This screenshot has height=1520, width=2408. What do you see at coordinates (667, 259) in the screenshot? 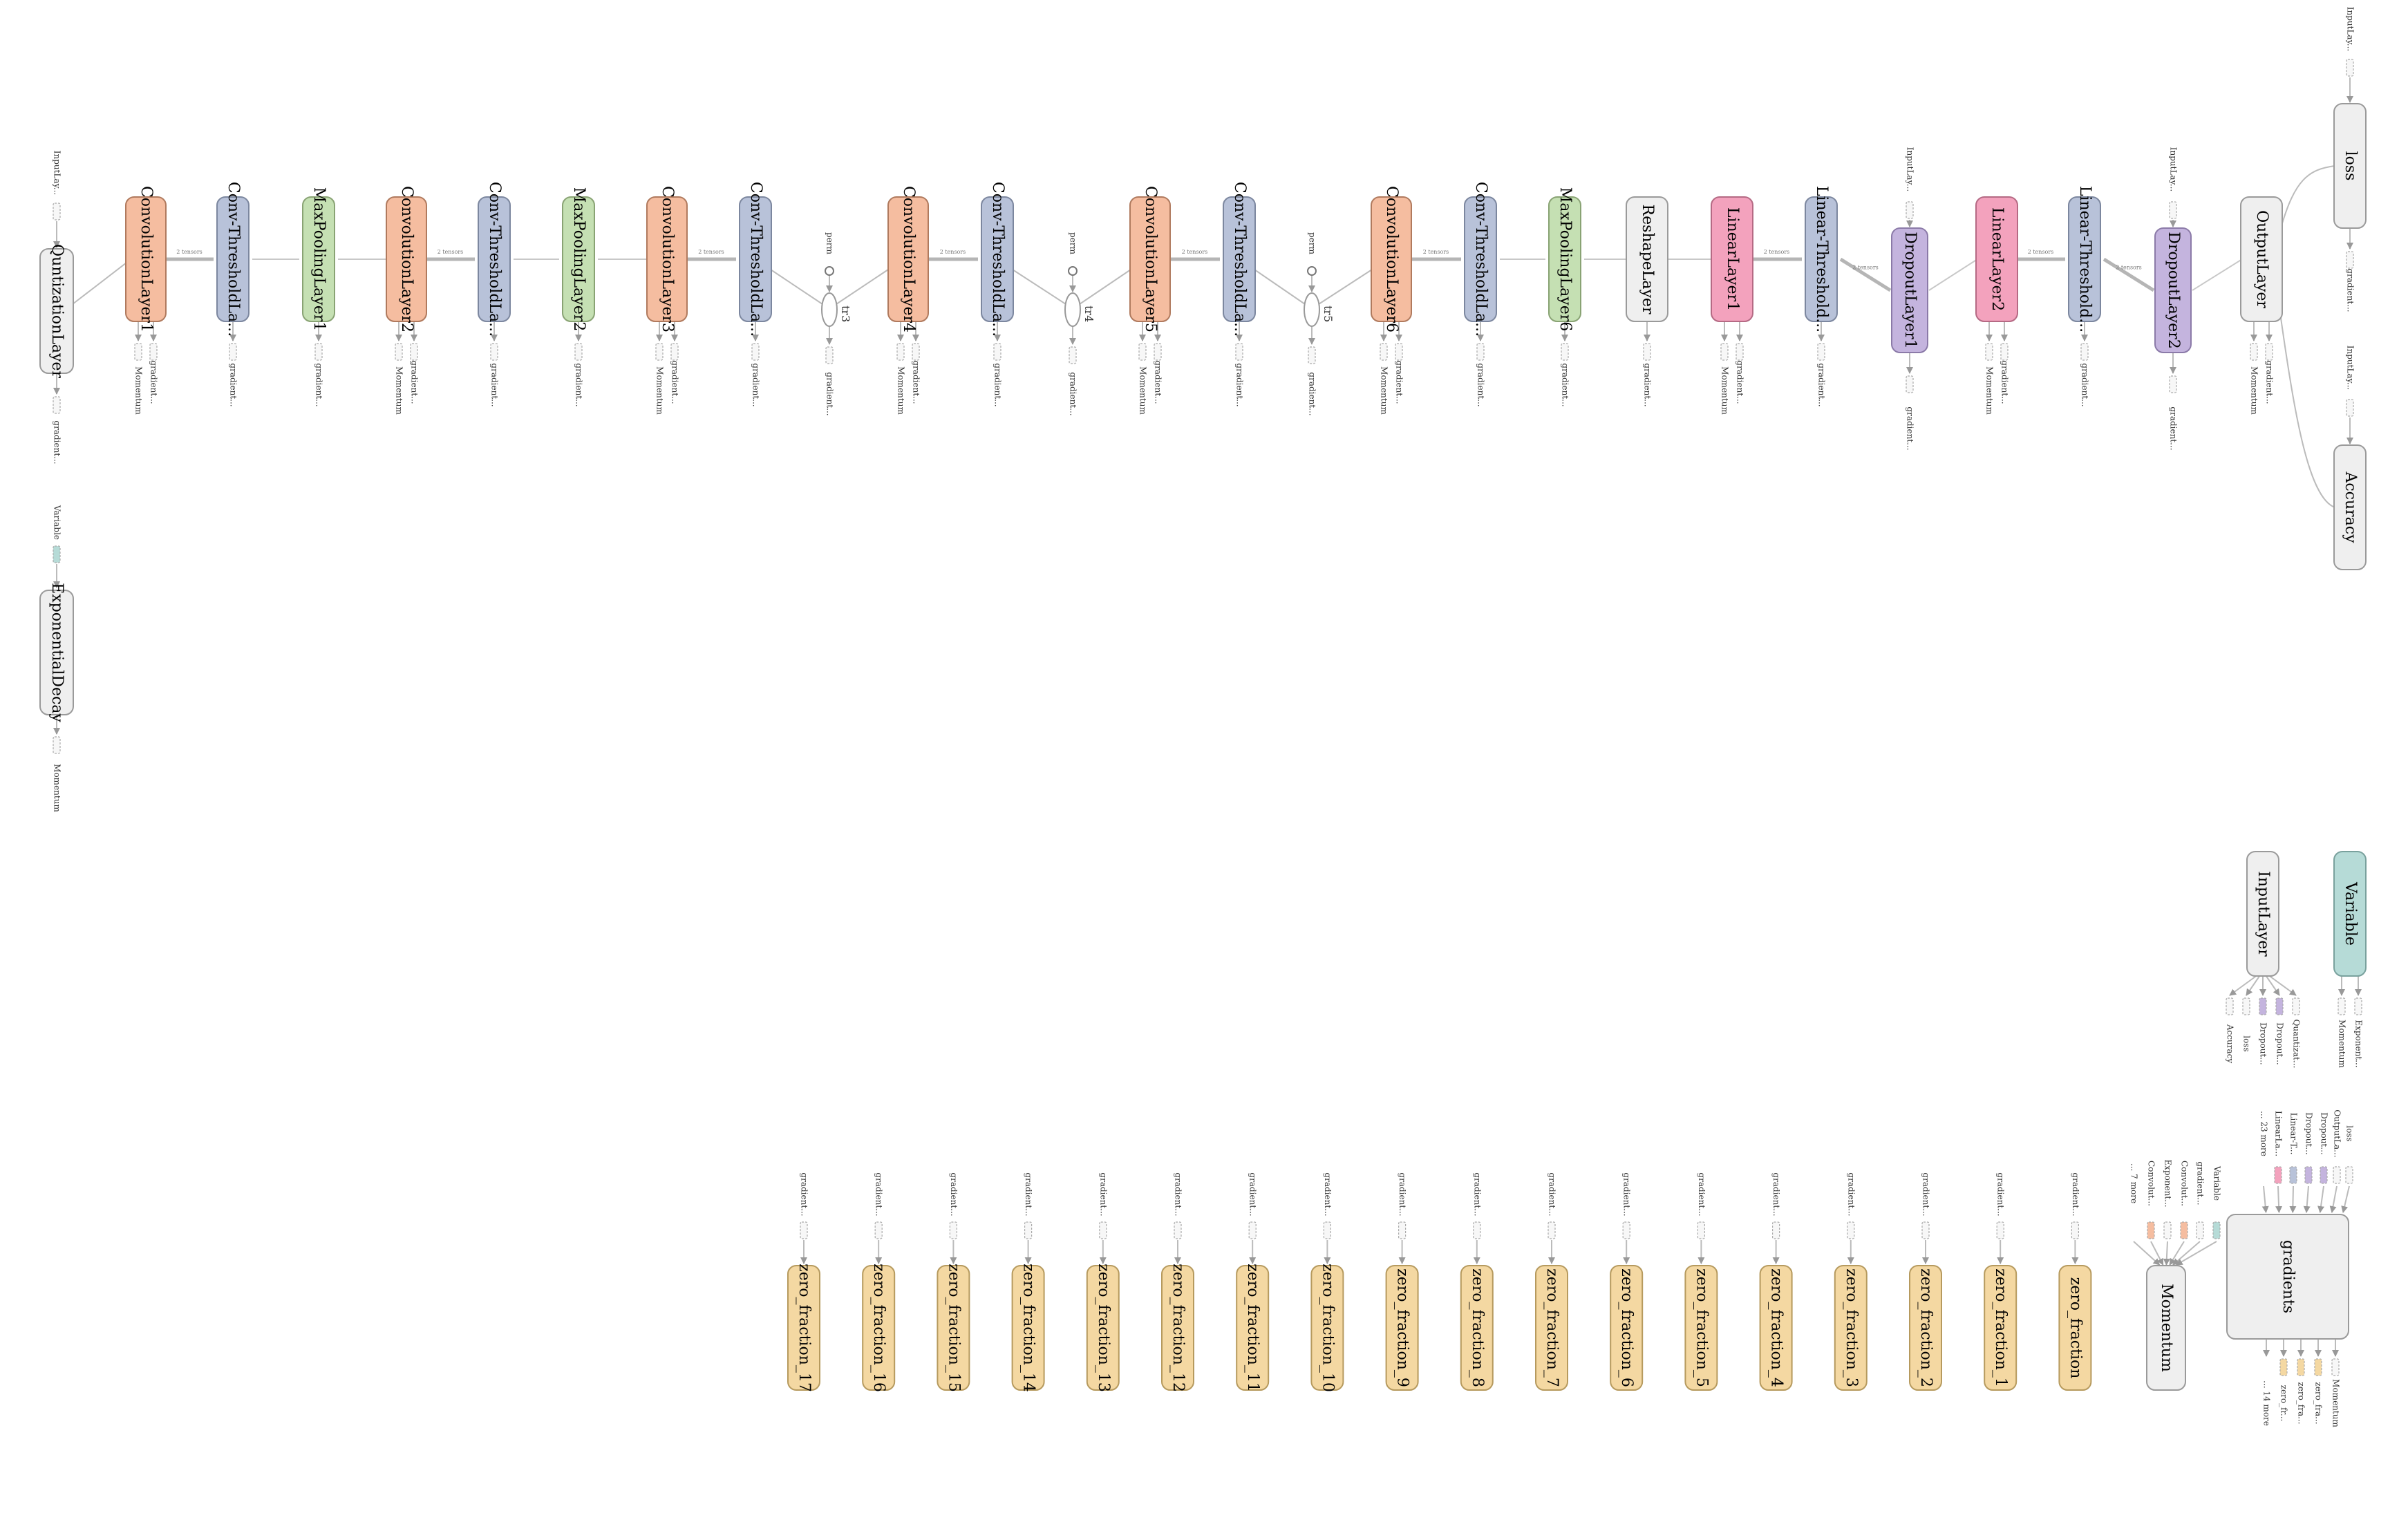
I see `main-node-7: ConvolutionLayer3` at bounding box center [667, 259].